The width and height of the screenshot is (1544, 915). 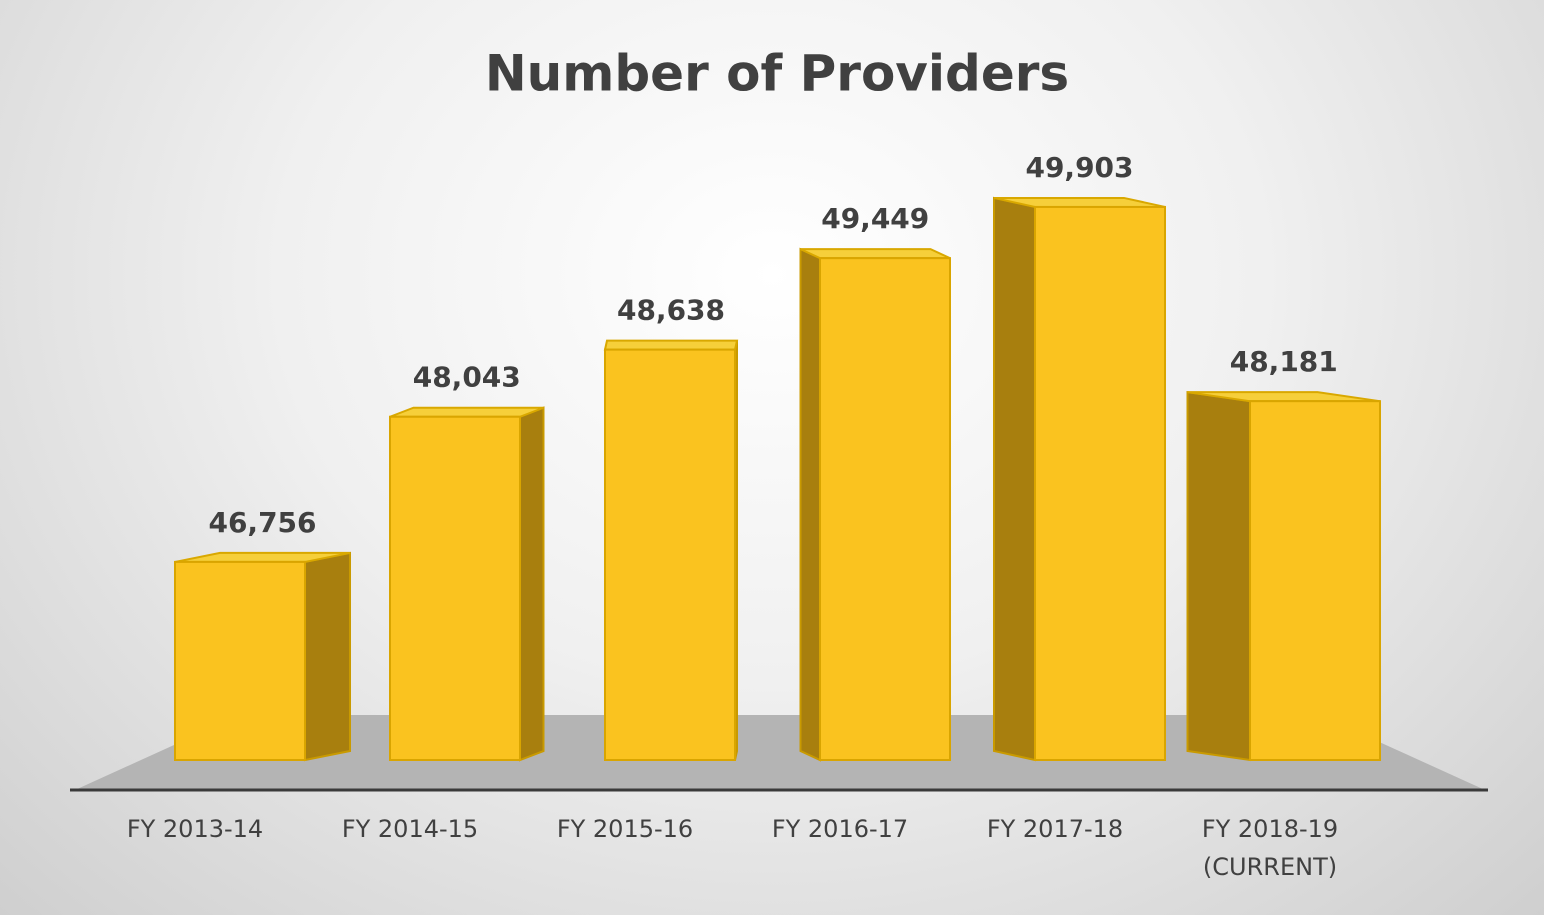 I want to click on value-label: 46,756, so click(x=262, y=522).